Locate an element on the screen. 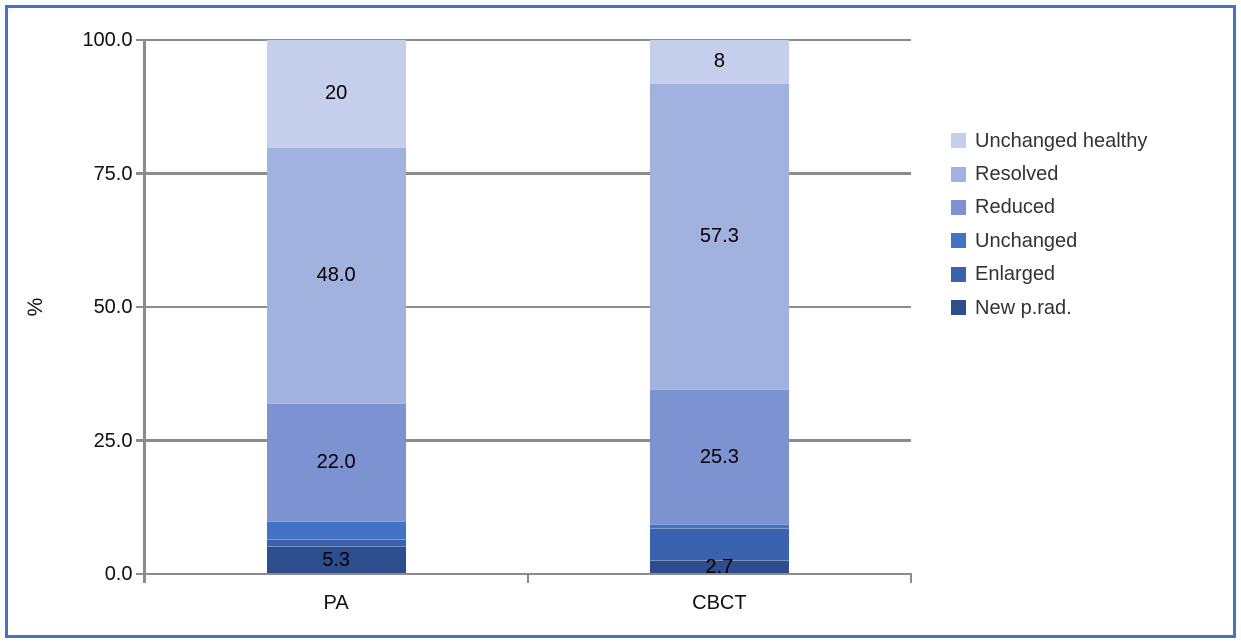  data-label: 8 is located at coordinates (719, 61).